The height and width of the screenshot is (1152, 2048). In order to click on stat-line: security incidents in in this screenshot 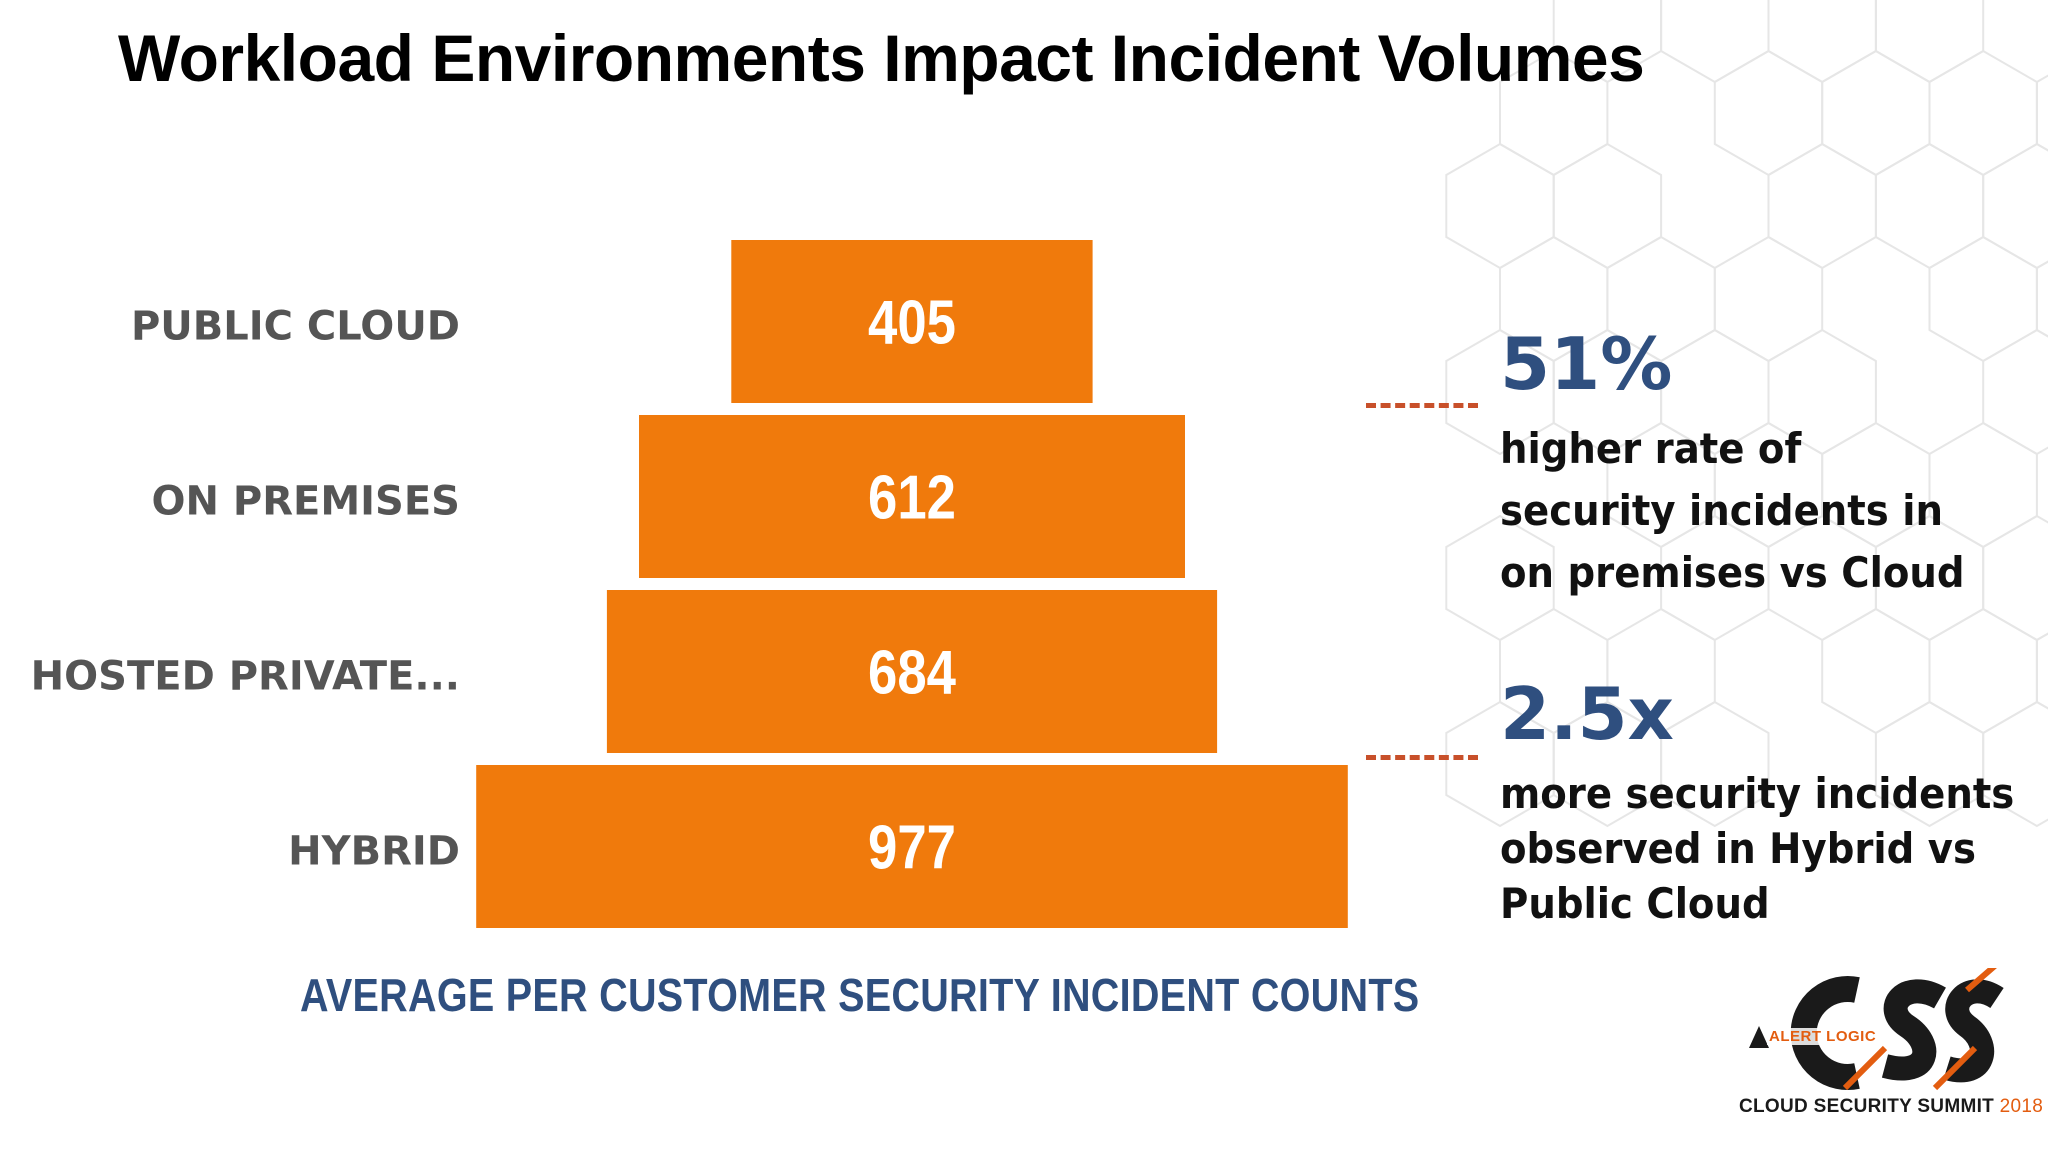, I will do `click(1721, 510)`.